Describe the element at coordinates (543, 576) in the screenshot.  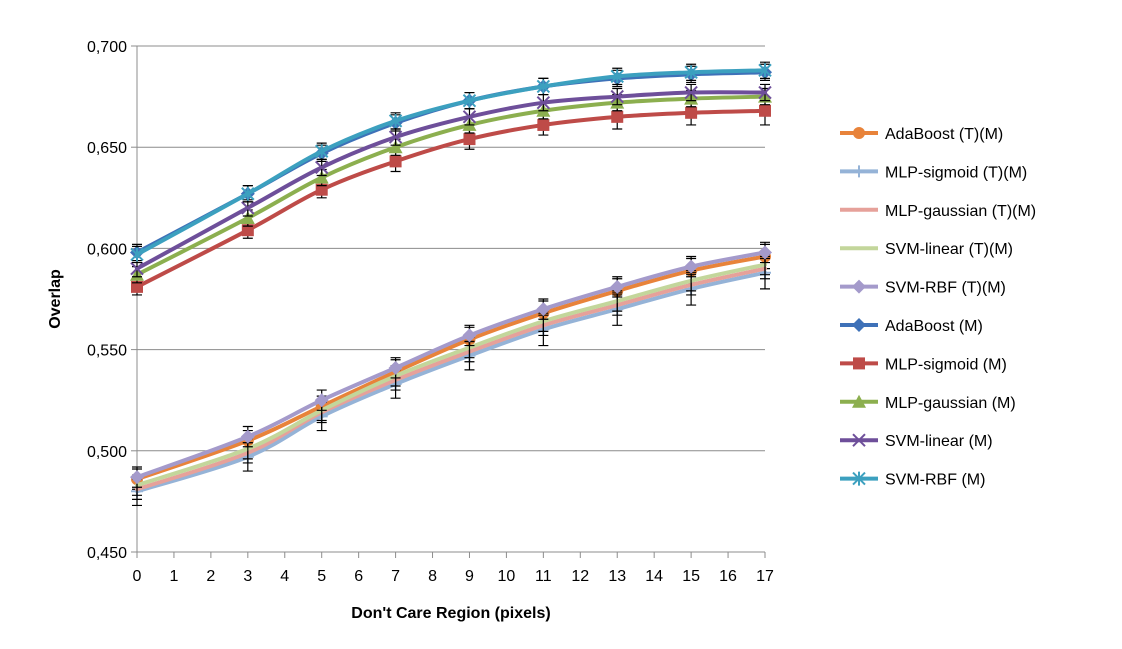
I see `x-tick-label: 11` at that location.